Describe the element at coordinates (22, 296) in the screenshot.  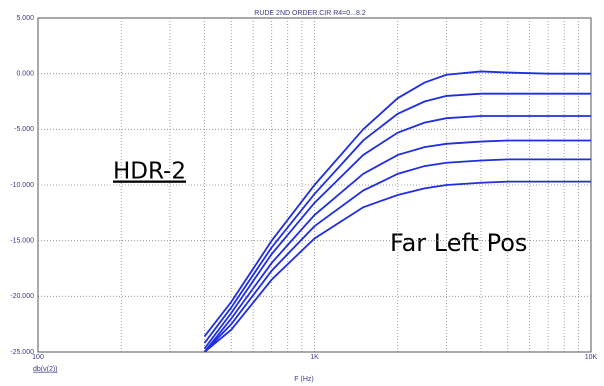
I see `y-tick-label: -20.000` at that location.